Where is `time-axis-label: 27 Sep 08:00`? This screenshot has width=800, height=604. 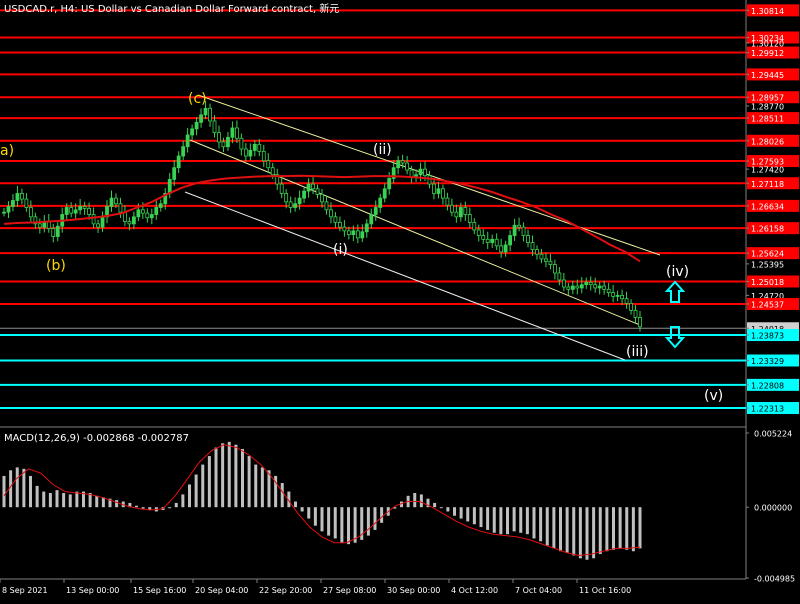
time-axis-label: 27 Sep 08:00 is located at coordinates (349, 590).